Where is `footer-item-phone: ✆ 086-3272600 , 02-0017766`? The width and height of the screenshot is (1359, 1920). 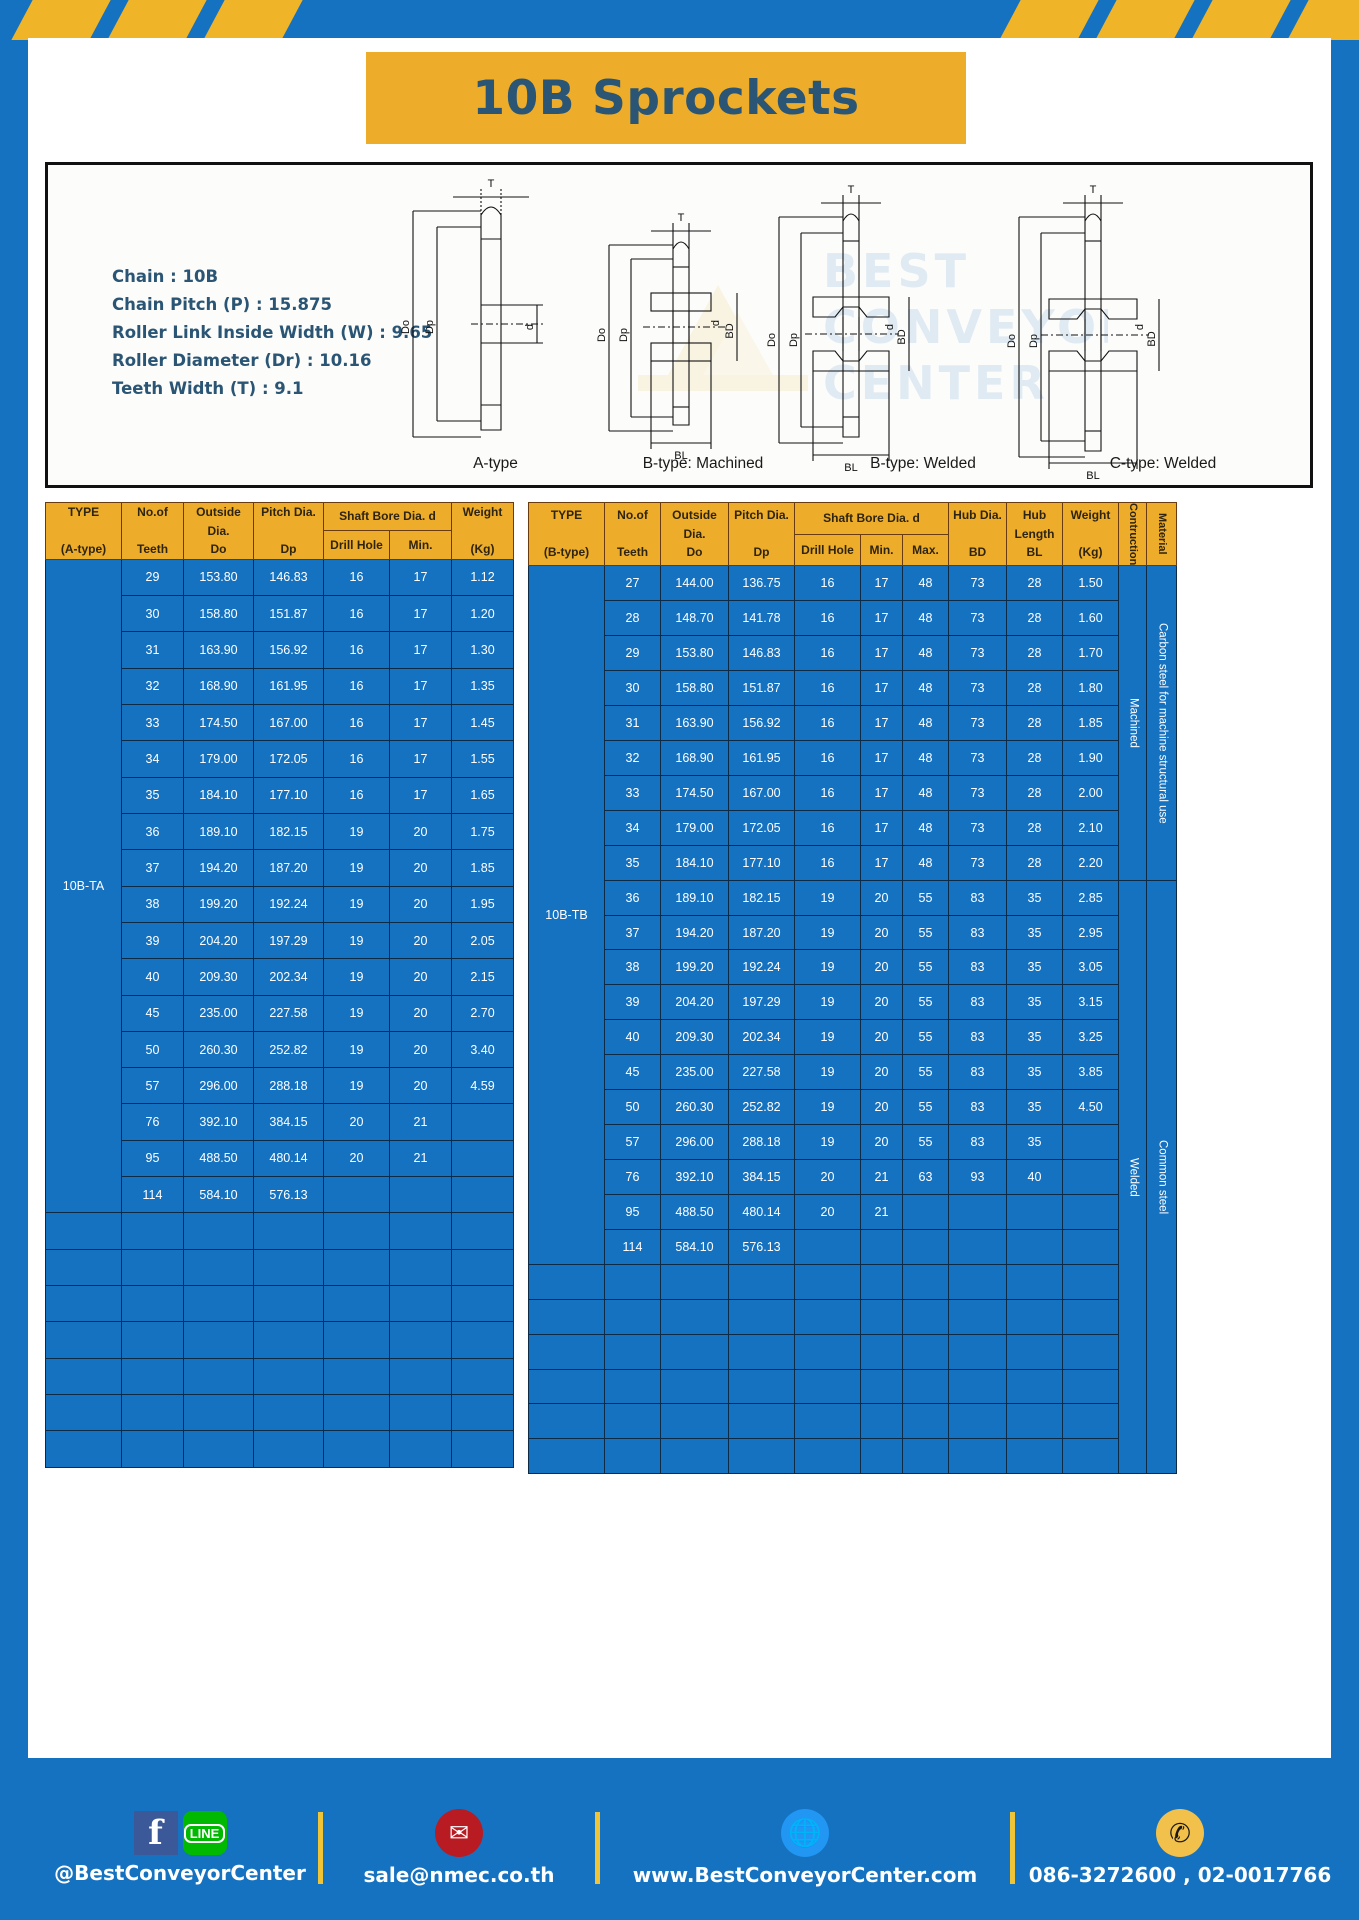 footer-item-phone: ✆ 086-3272600 , 02-0017766 is located at coordinates (1180, 1848).